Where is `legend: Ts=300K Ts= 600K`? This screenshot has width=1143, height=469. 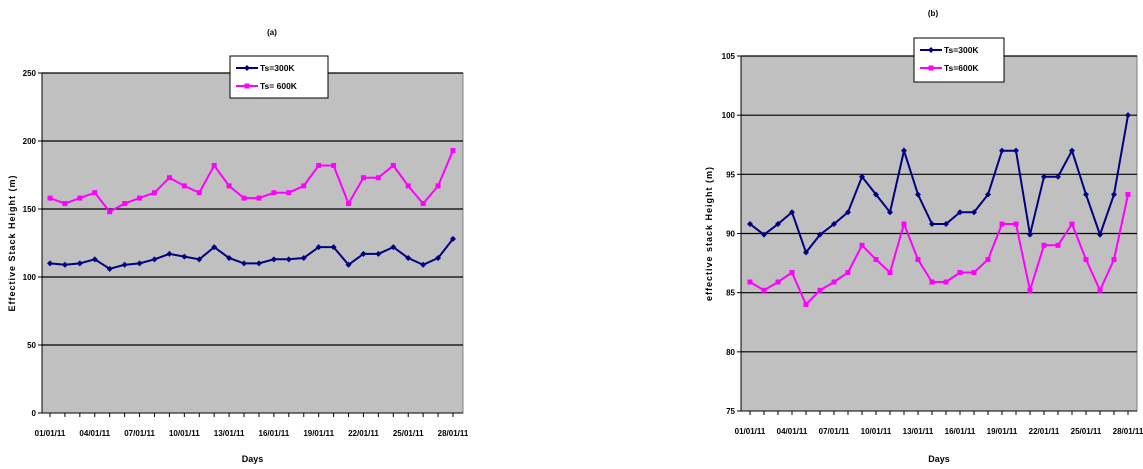
legend: Ts=300K Ts= 600K is located at coordinates (279, 77).